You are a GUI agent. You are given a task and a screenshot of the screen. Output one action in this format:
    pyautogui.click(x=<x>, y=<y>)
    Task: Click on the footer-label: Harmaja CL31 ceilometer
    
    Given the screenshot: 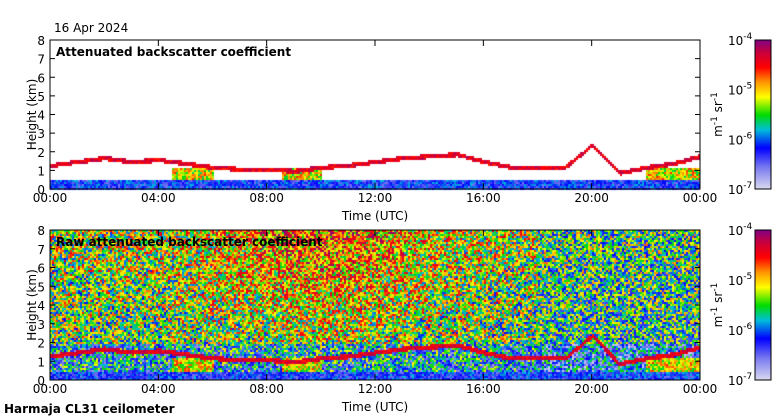 What is the action you would take?
    pyautogui.click(x=89, y=409)
    